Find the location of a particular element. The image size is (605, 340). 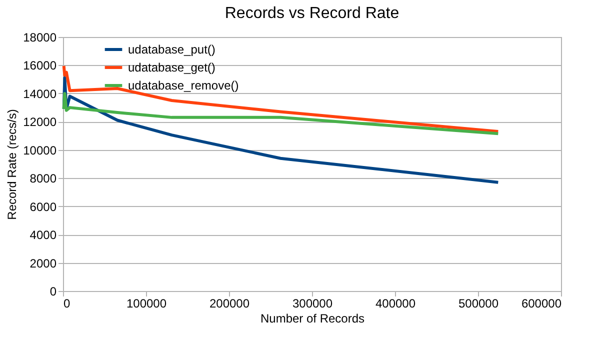

legend-label: udatabase_remove() is located at coordinates (183, 85).